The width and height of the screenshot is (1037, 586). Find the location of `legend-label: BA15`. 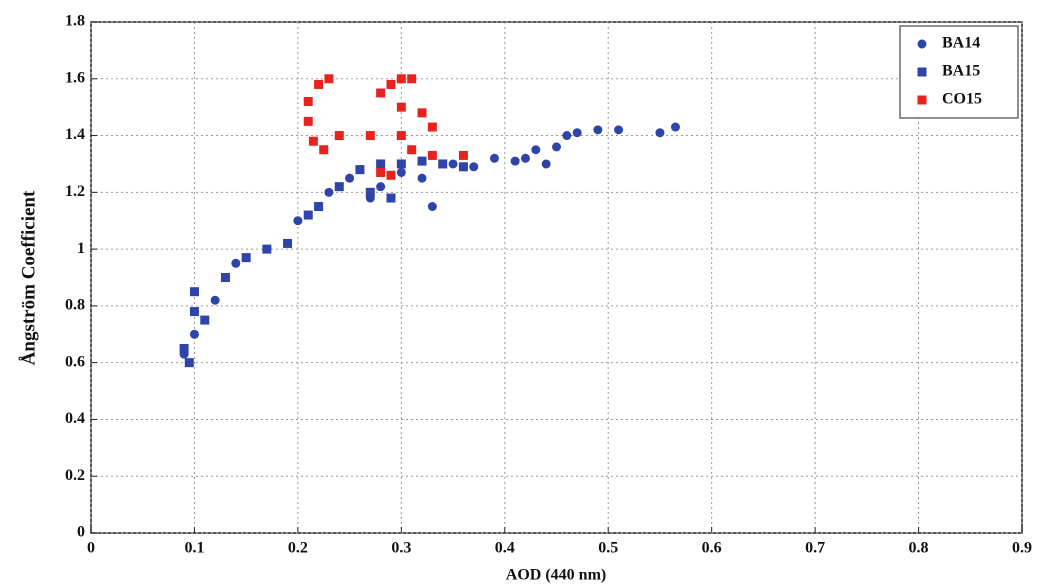

legend-label: BA15 is located at coordinates (961, 71).